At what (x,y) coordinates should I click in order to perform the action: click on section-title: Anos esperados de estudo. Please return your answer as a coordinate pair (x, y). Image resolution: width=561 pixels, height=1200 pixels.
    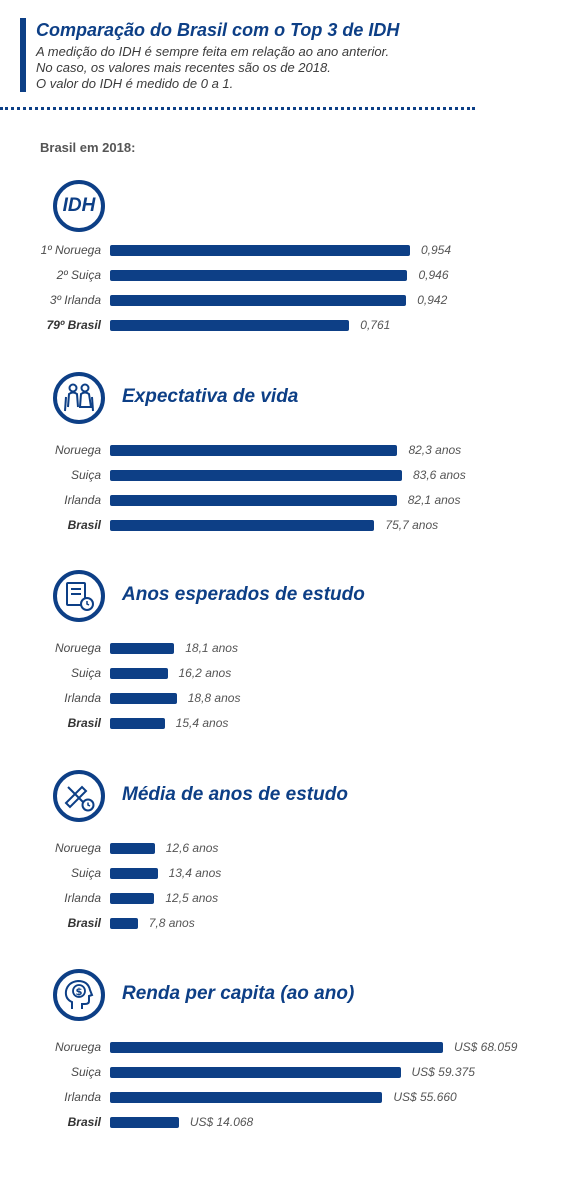
    Looking at the image, I should click on (243, 594).